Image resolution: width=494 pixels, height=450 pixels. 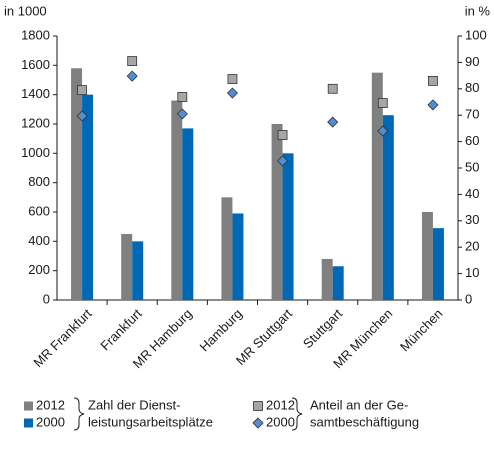 I want to click on y2-tick-label: 70, so click(x=472, y=114).